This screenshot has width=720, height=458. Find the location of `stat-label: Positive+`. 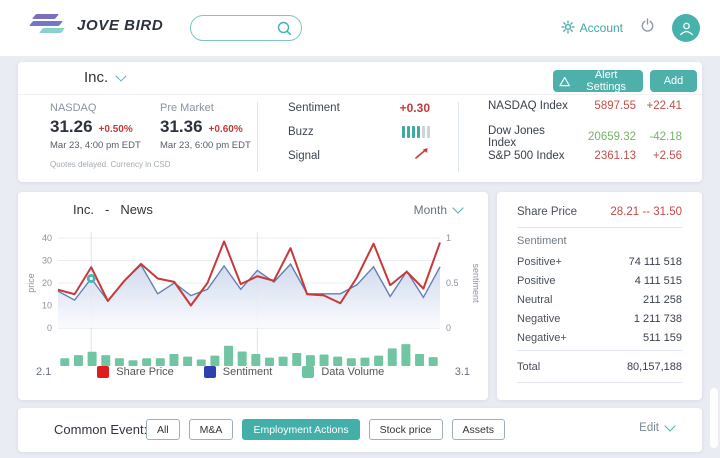

stat-label: Positive+ is located at coordinates (539, 261).